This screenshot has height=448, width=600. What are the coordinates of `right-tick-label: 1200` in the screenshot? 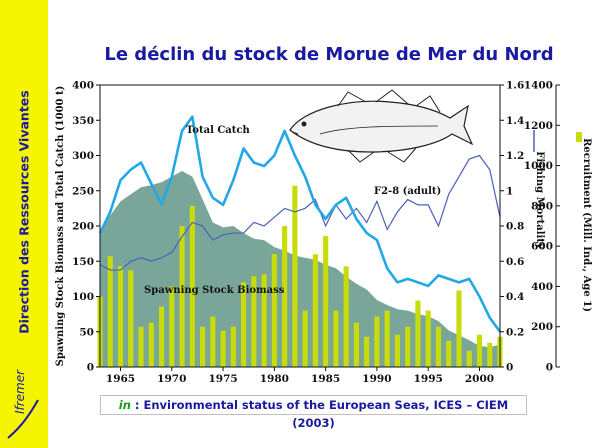 It's located at (538, 126).